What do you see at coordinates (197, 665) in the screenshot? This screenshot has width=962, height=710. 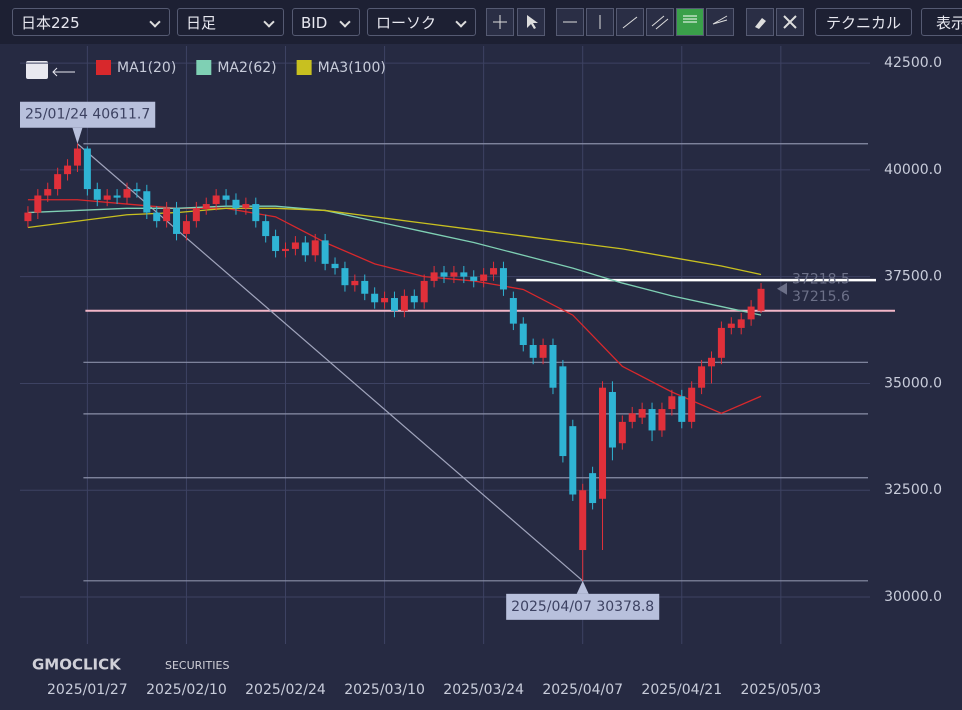 I see `watermark-suffix: SECURITIES` at bounding box center [197, 665].